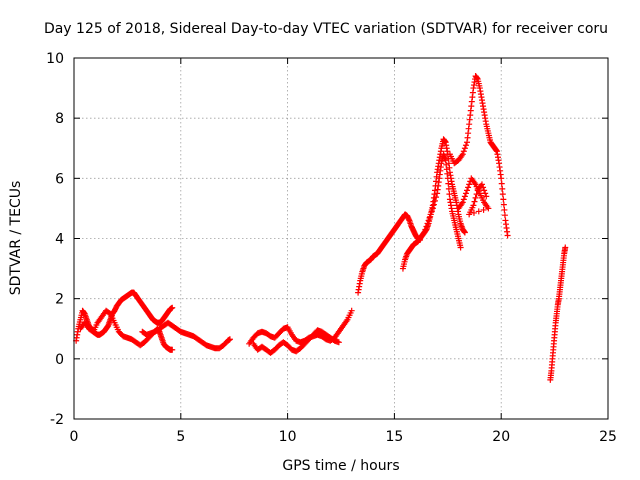 The width and height of the screenshot is (640, 480). Describe the element at coordinates (59, 360) in the screenshot. I see `y-tick-label: 0` at that location.